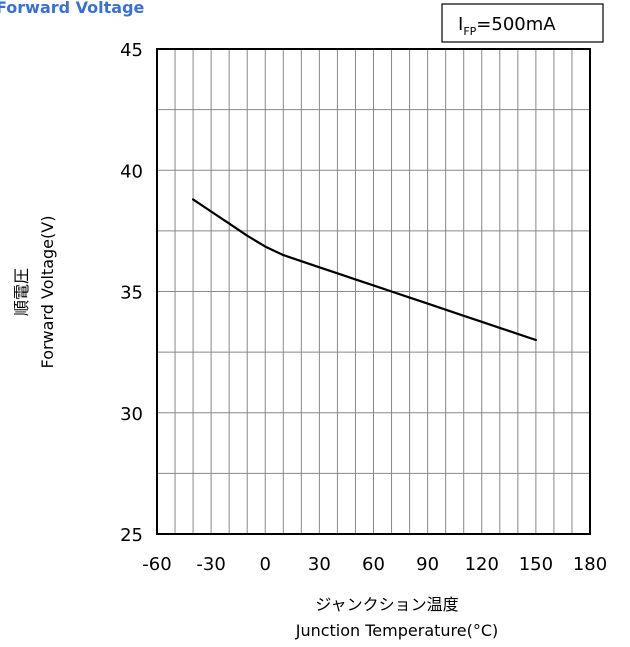  What do you see at coordinates (156, 564) in the screenshot?
I see `x-tick-label: -60` at bounding box center [156, 564].